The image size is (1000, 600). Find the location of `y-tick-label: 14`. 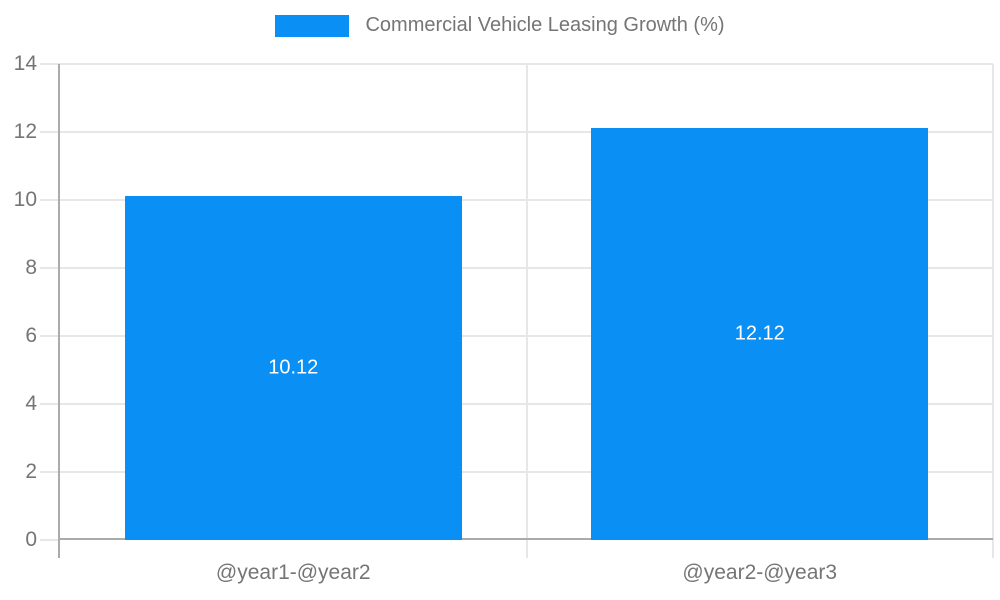

y-tick-label: 14 is located at coordinates (25, 63).